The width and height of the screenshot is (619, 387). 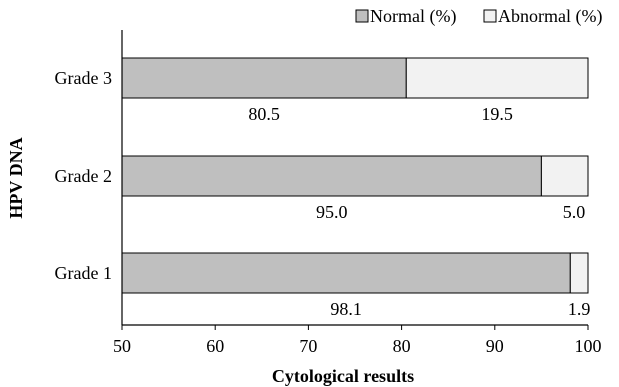 I want to click on y-category-label-grade-2: Grade 2, so click(x=83, y=176).